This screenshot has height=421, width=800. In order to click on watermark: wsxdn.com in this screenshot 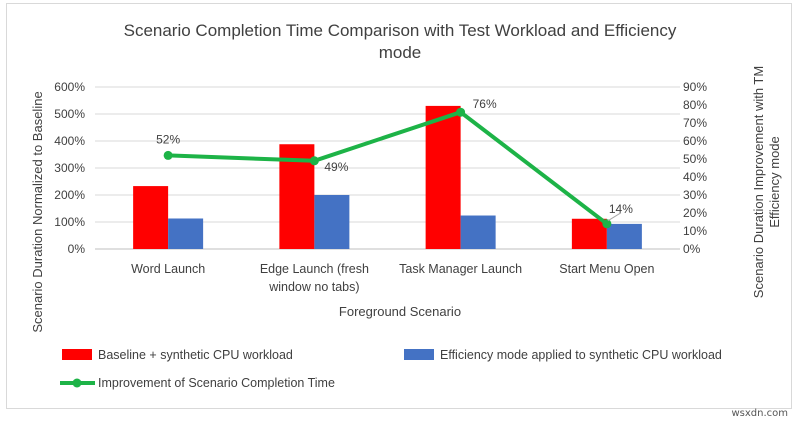, I will do `click(759, 413)`.